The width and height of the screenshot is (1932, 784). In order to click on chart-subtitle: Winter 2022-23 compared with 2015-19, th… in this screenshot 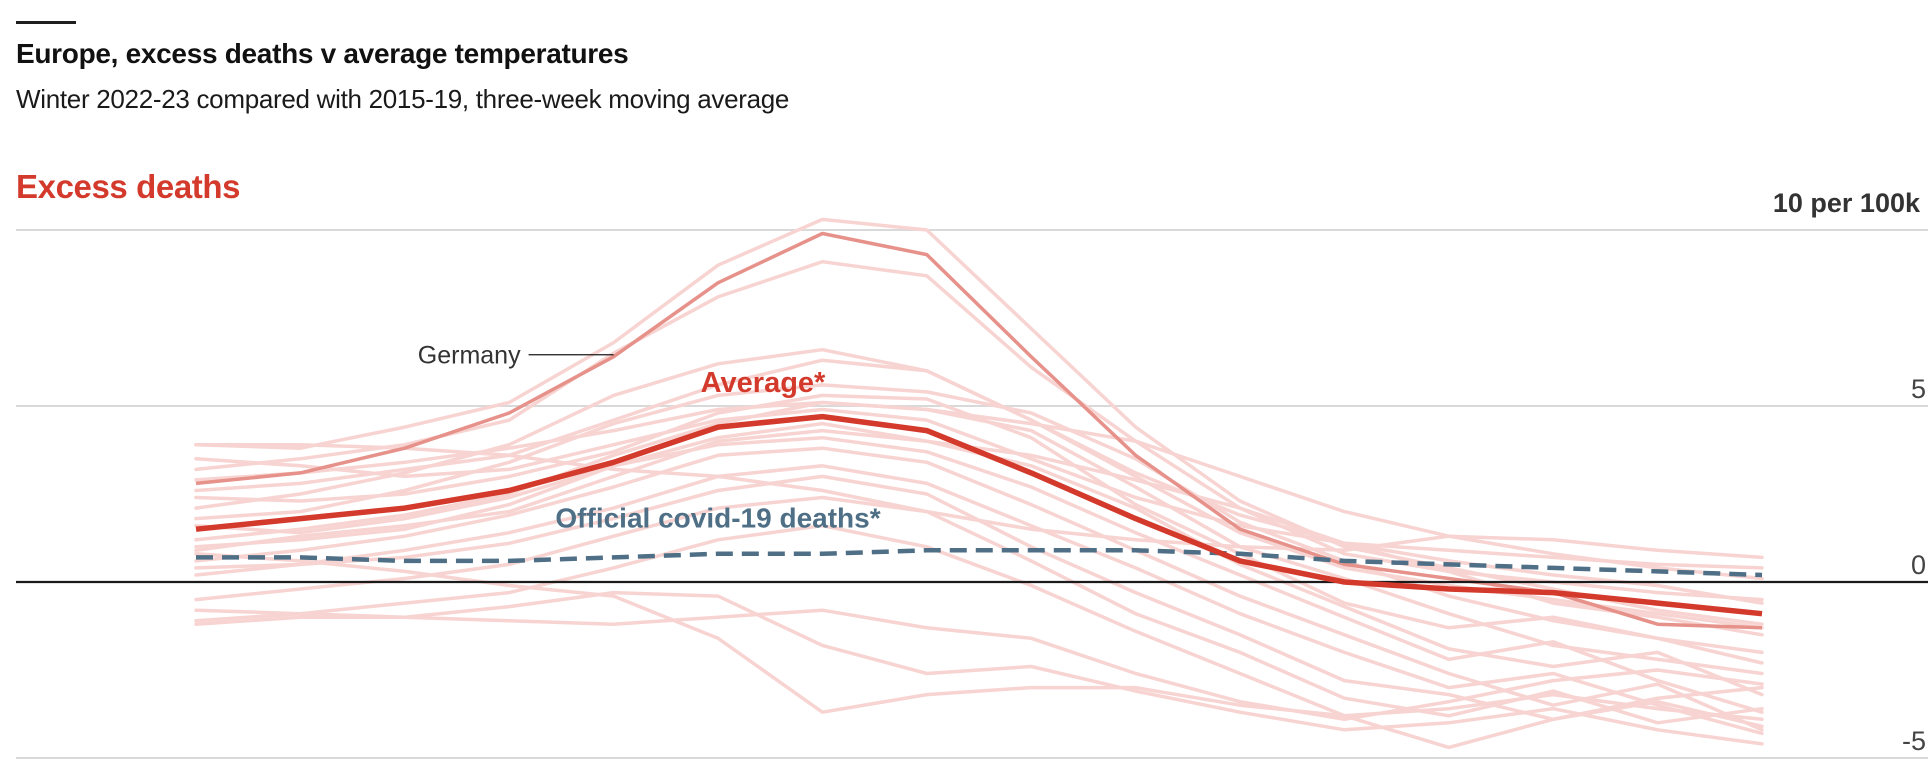, I will do `click(403, 99)`.